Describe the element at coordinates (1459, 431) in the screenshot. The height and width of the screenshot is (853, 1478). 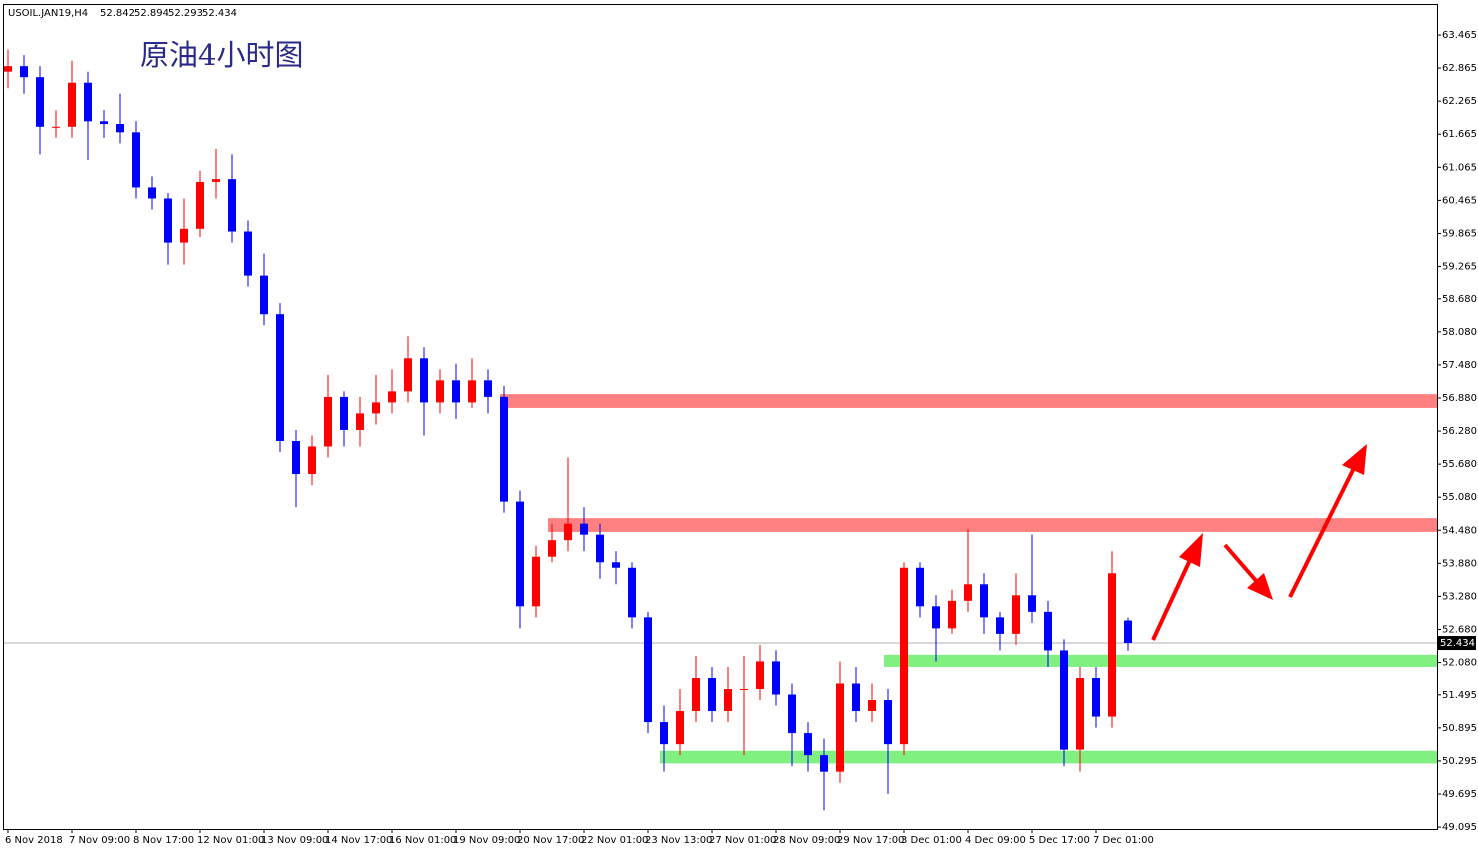
I see `y-tick-label: 56.280` at that location.